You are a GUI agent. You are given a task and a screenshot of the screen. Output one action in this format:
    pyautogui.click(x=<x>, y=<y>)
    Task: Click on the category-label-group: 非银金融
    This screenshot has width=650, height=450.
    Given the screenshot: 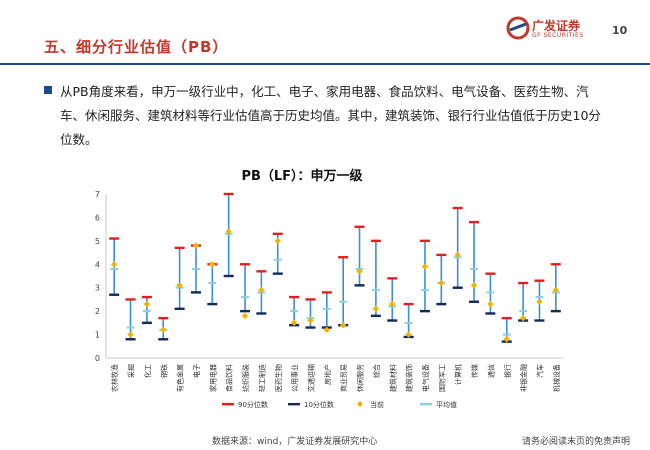 What is the action you would take?
    pyautogui.click(x=523, y=378)
    